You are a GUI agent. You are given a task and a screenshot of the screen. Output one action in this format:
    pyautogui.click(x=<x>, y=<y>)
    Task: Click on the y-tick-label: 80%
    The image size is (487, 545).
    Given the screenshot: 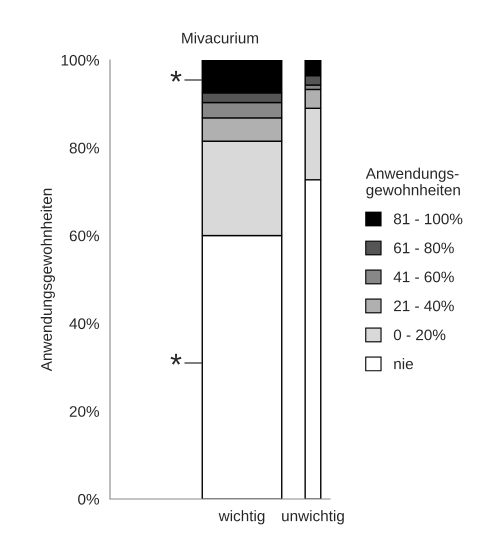 What is the action you would take?
    pyautogui.click(x=85, y=148)
    